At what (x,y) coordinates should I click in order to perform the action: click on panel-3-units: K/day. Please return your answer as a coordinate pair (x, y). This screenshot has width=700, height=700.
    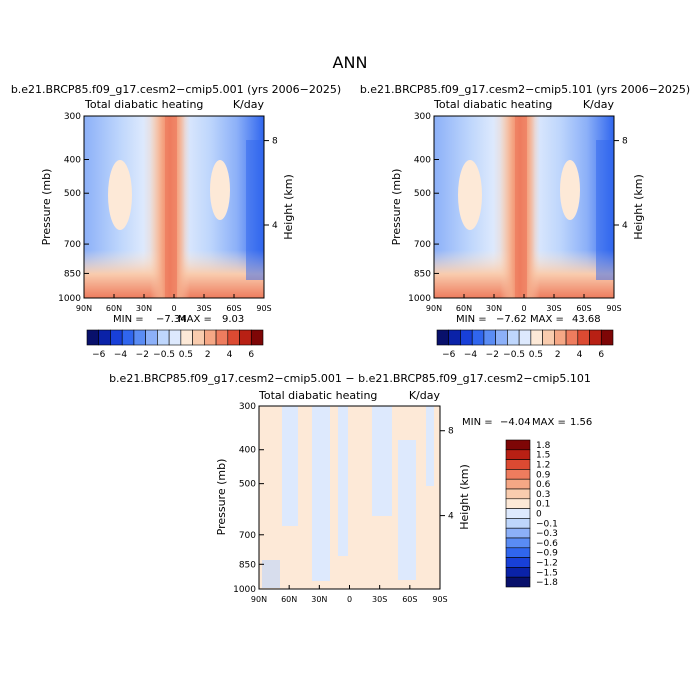
    Looking at the image, I should click on (425, 395).